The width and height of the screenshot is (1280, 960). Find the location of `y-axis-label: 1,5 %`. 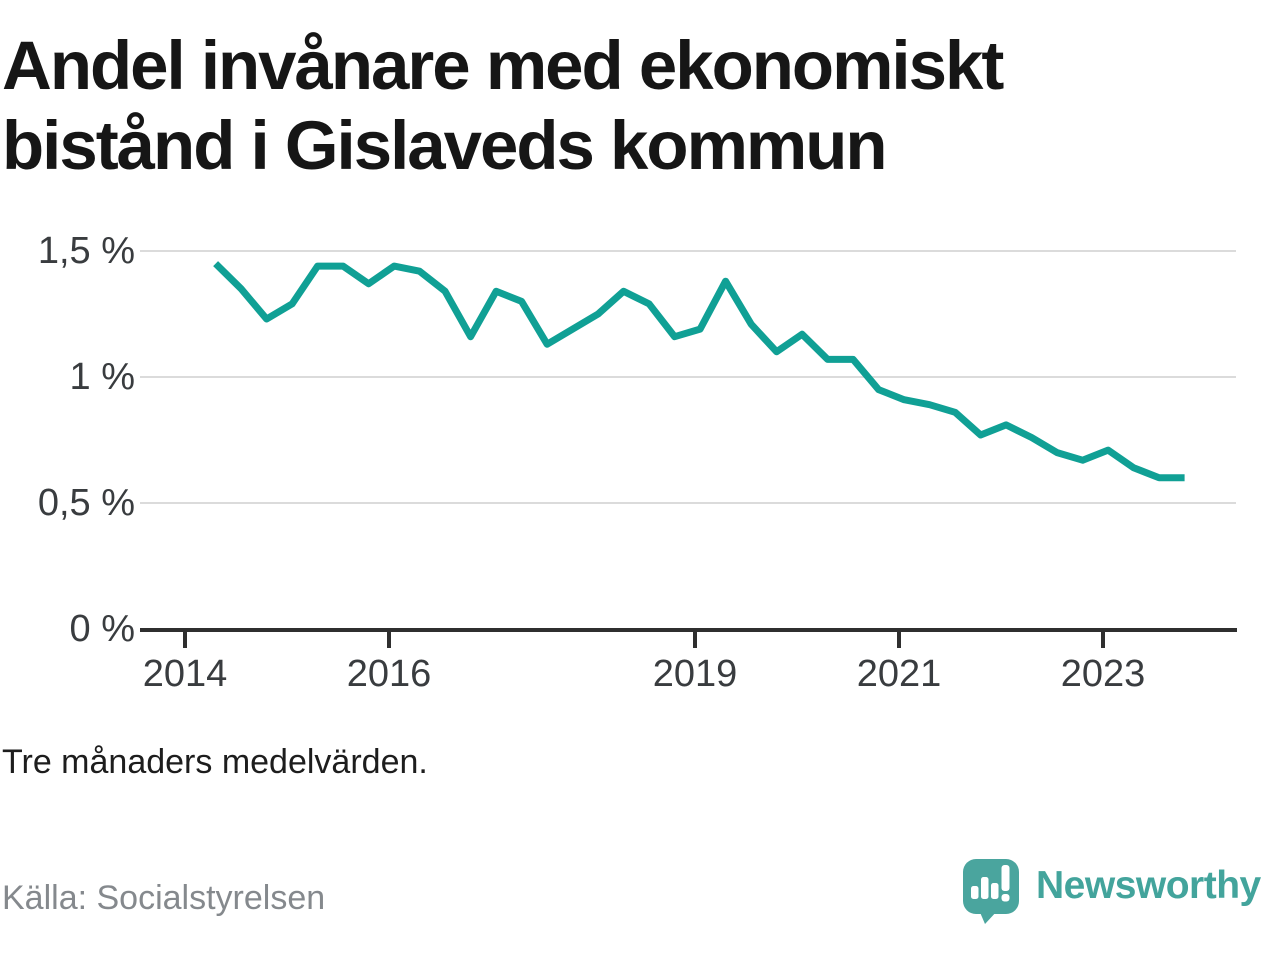

y-axis-label: 1,5 % is located at coordinates (86, 251).